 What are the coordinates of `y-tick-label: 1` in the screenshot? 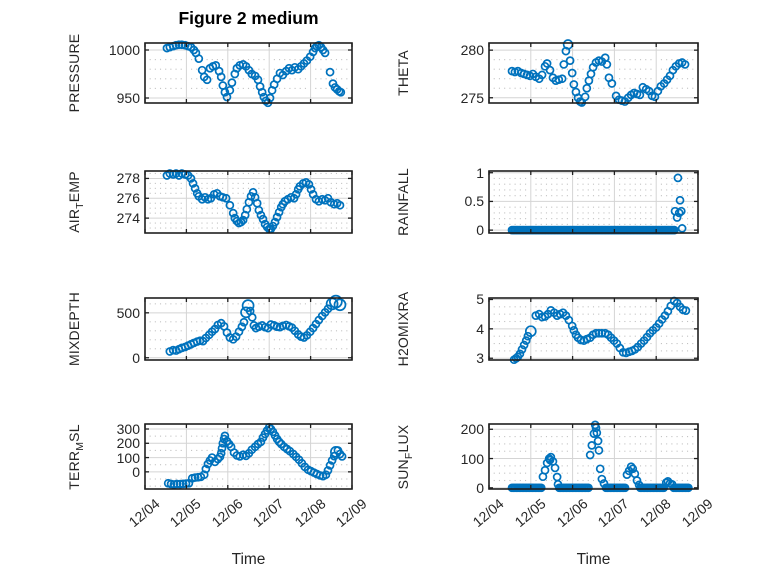 It's located at (480, 172).